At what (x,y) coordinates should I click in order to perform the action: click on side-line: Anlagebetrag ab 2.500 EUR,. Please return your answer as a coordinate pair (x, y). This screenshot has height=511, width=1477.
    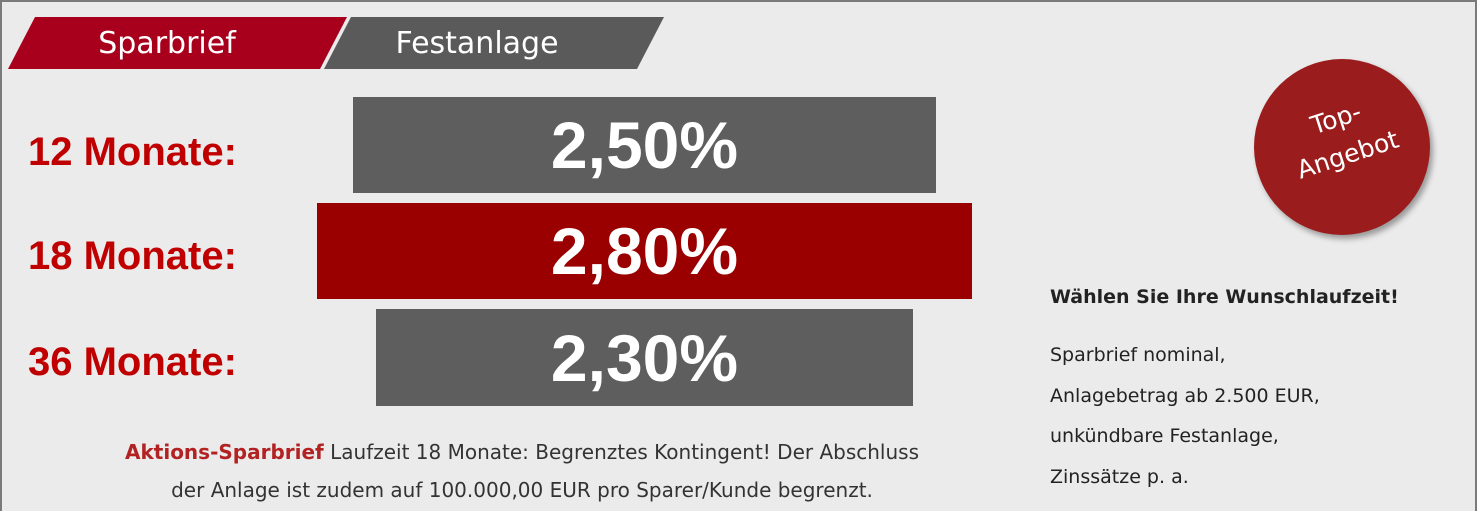
    Looking at the image, I should click on (1185, 396).